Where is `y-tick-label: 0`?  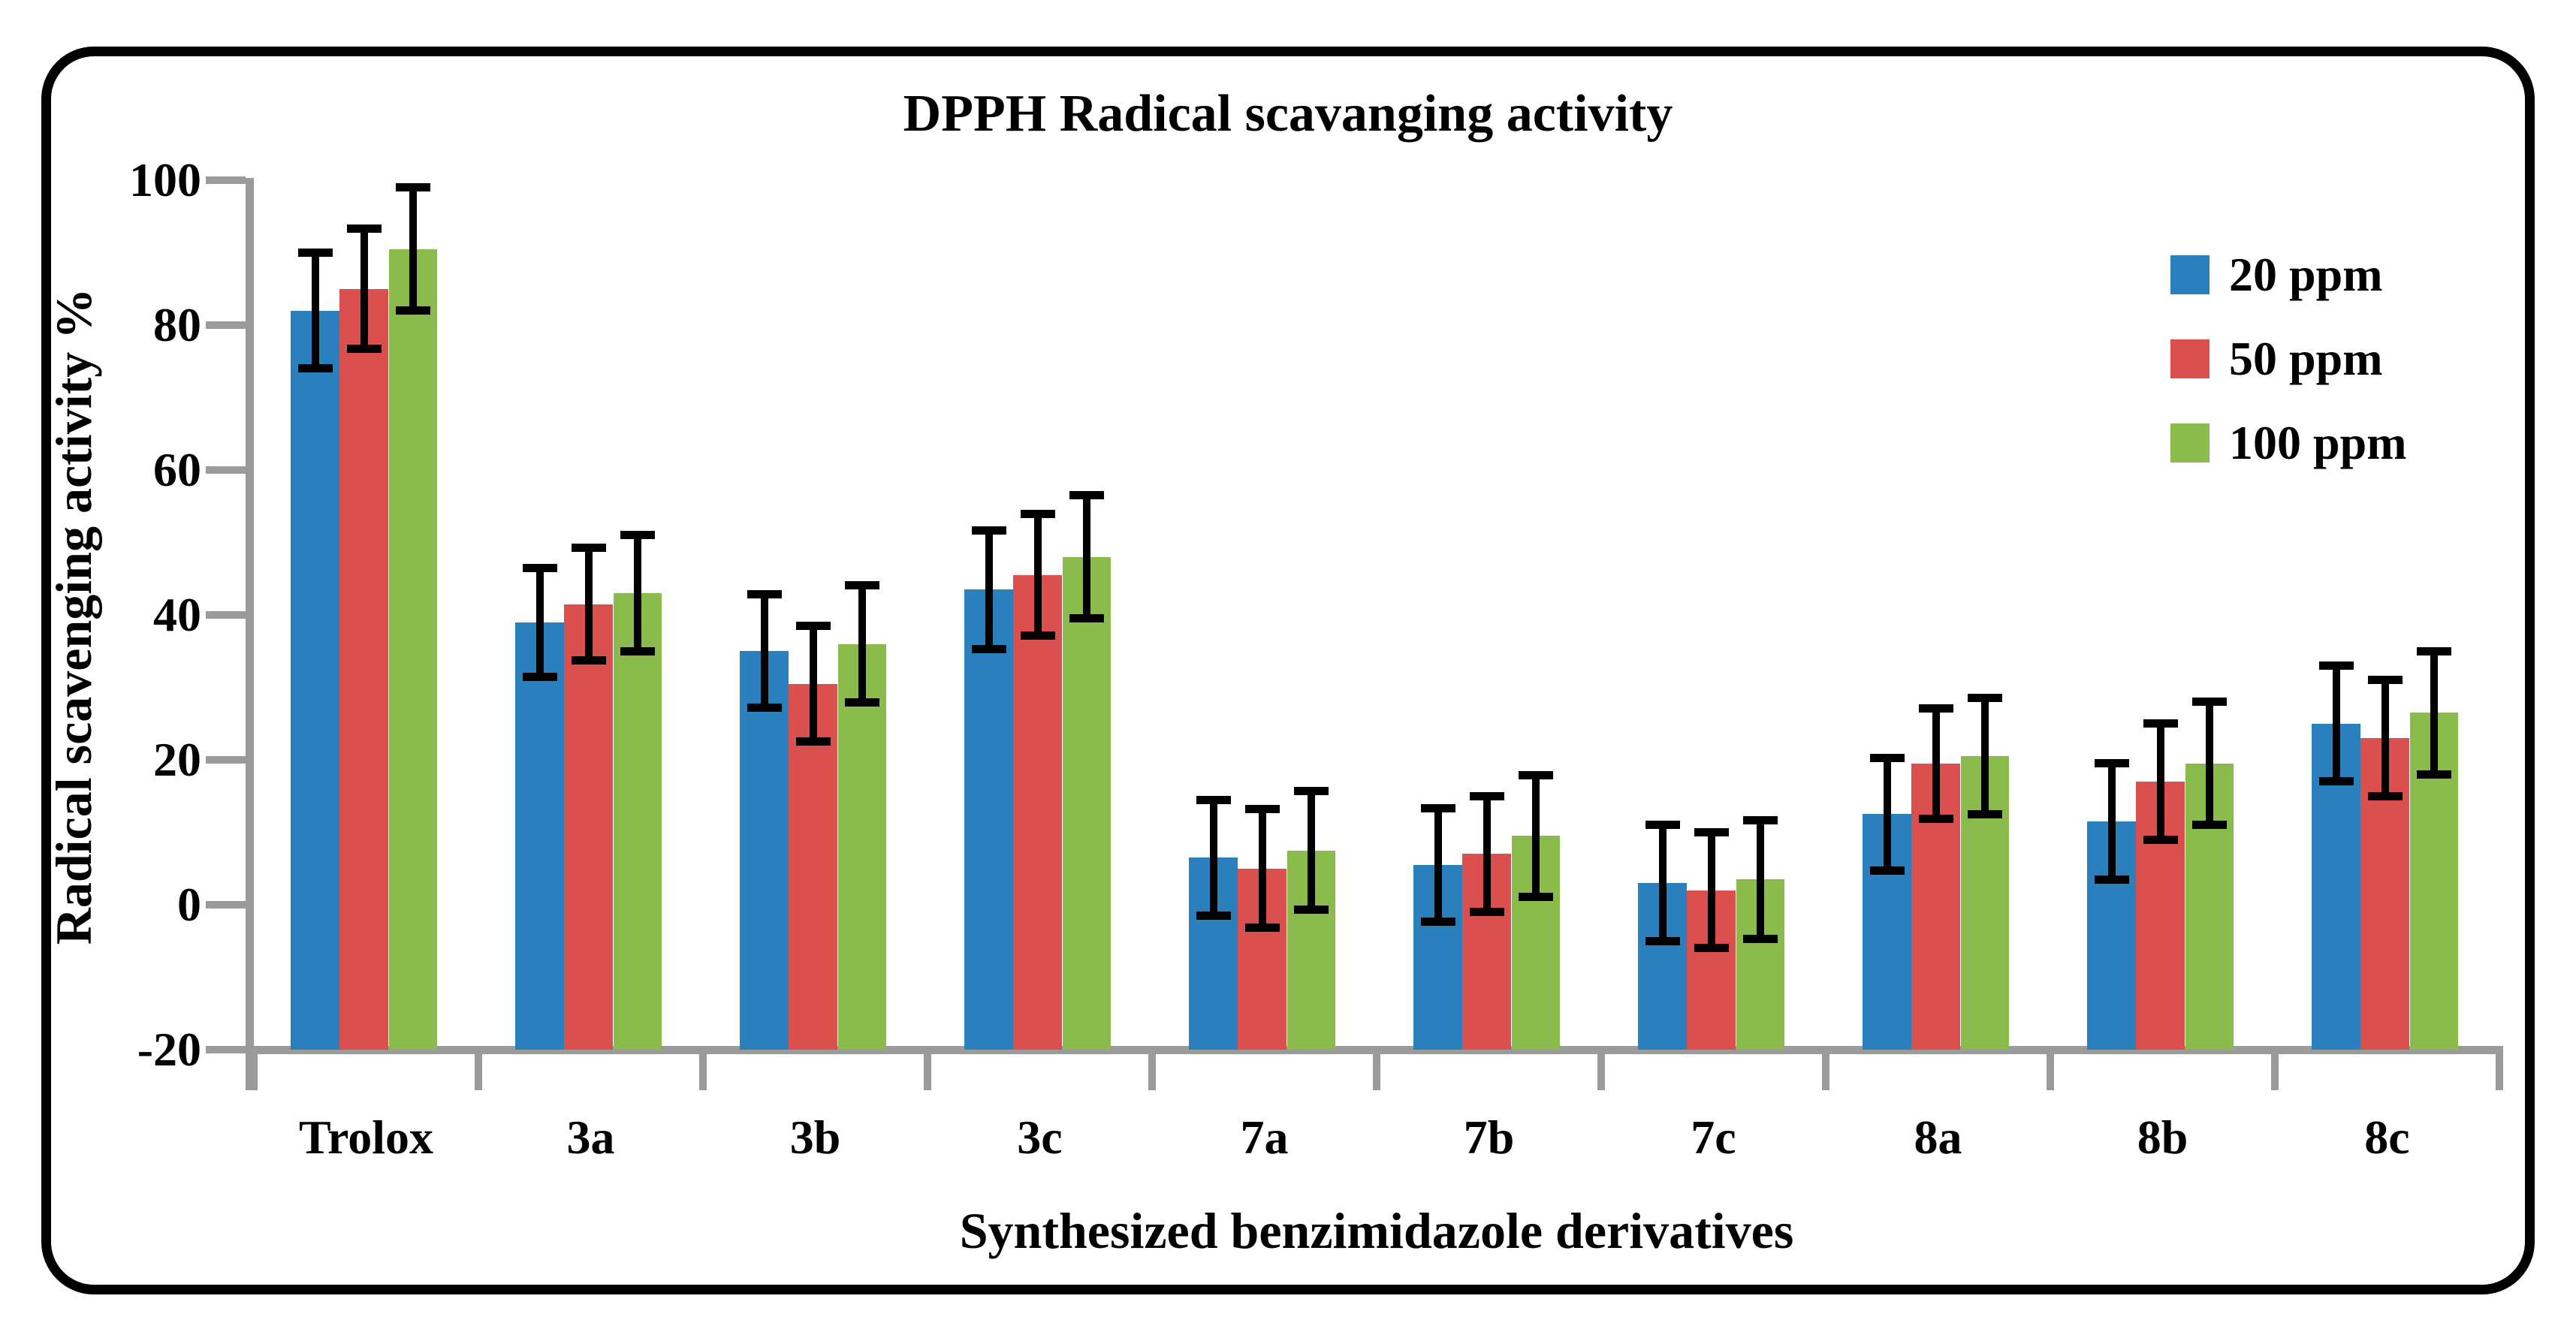
y-tick-label: 0 is located at coordinates (189, 905).